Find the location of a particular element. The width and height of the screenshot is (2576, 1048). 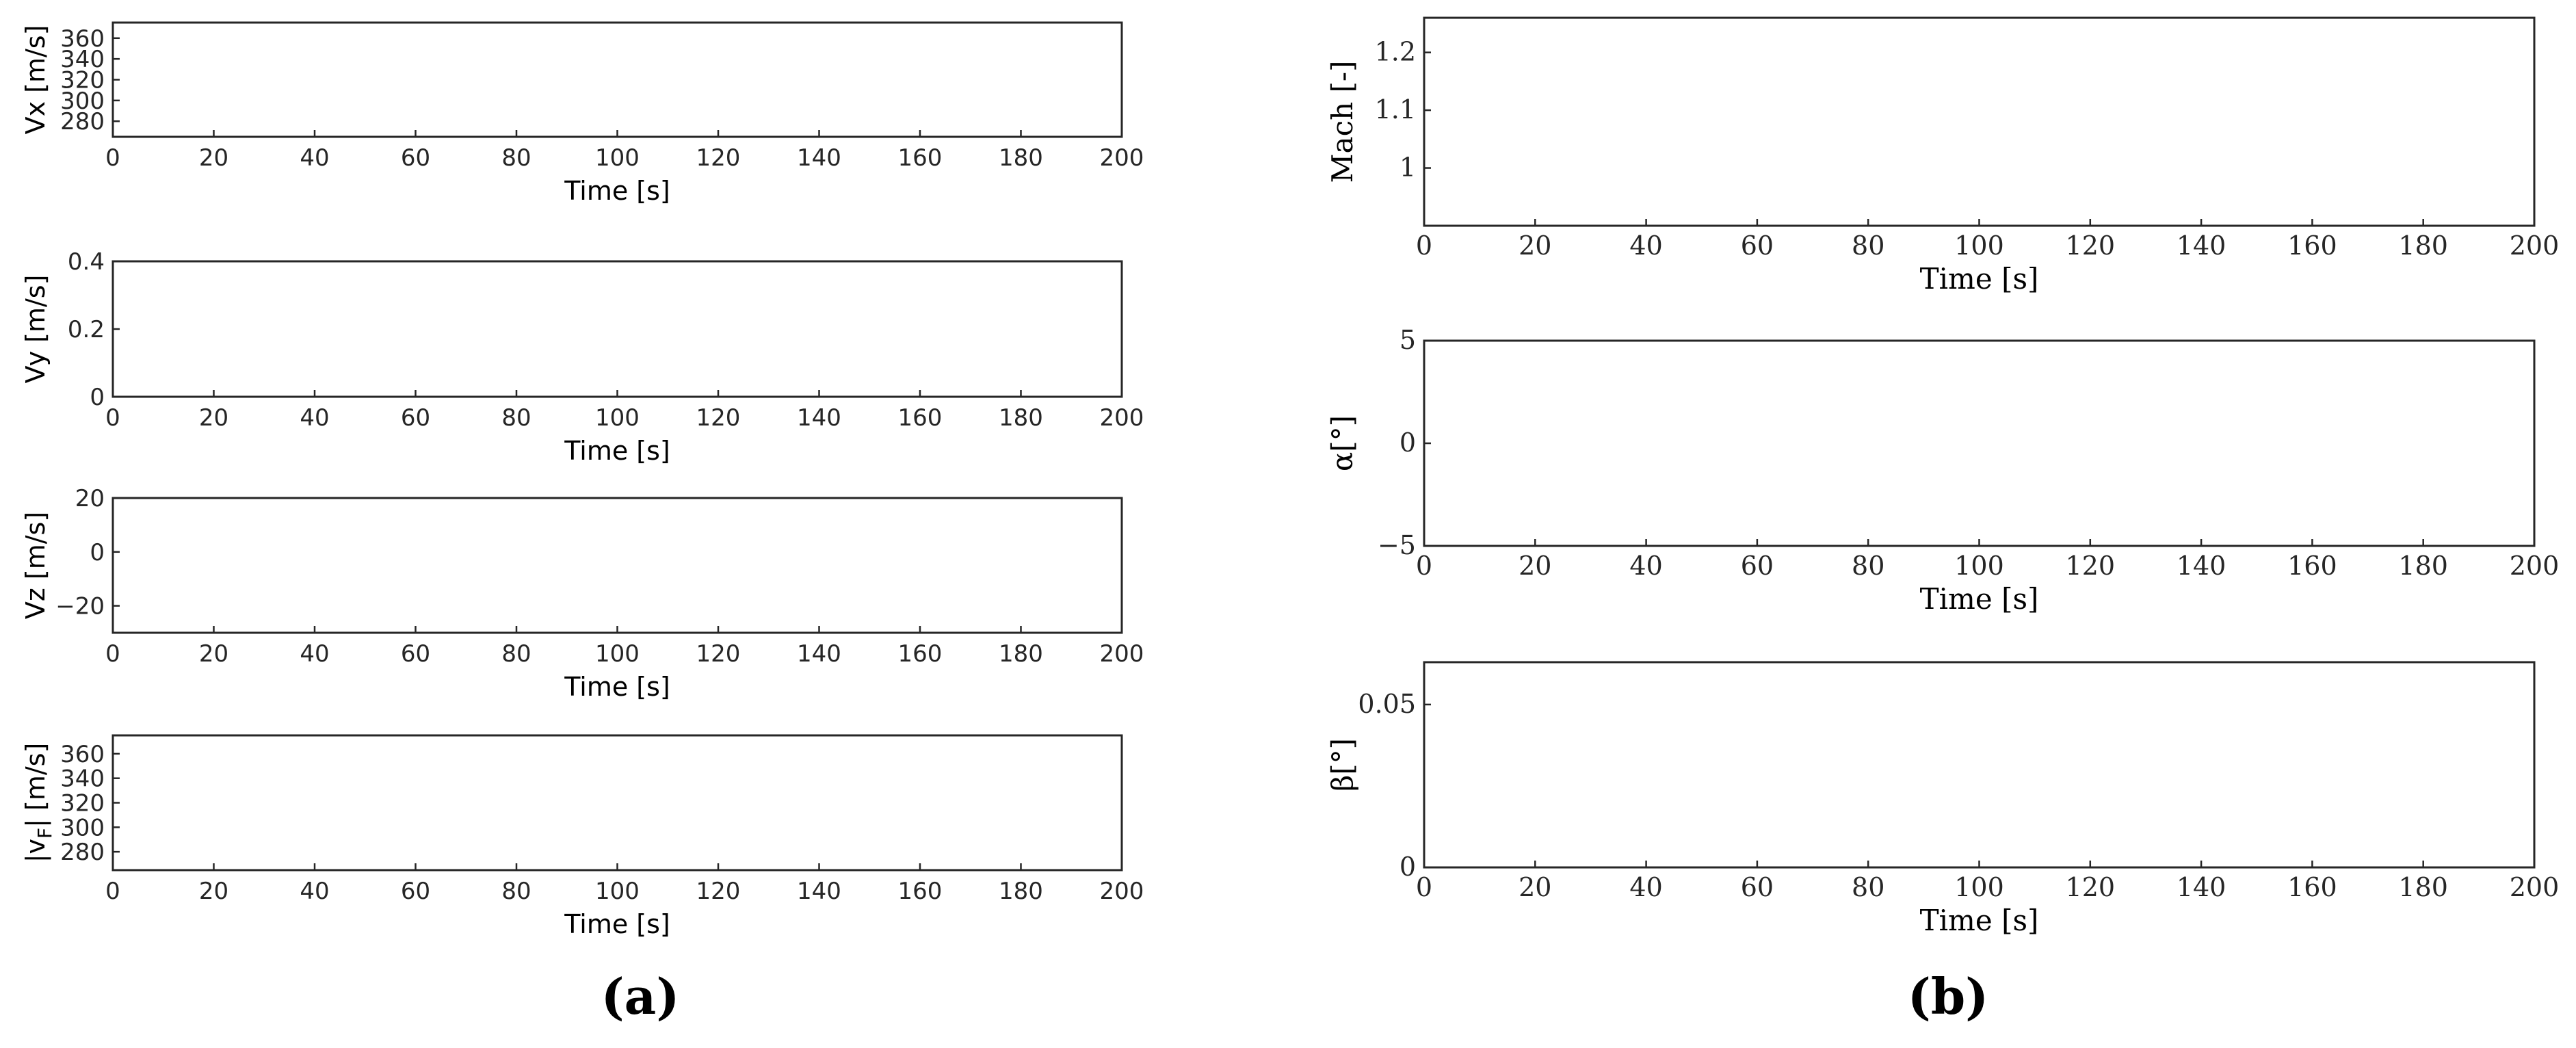

panel-label-b: (b) is located at coordinates (1948, 996).